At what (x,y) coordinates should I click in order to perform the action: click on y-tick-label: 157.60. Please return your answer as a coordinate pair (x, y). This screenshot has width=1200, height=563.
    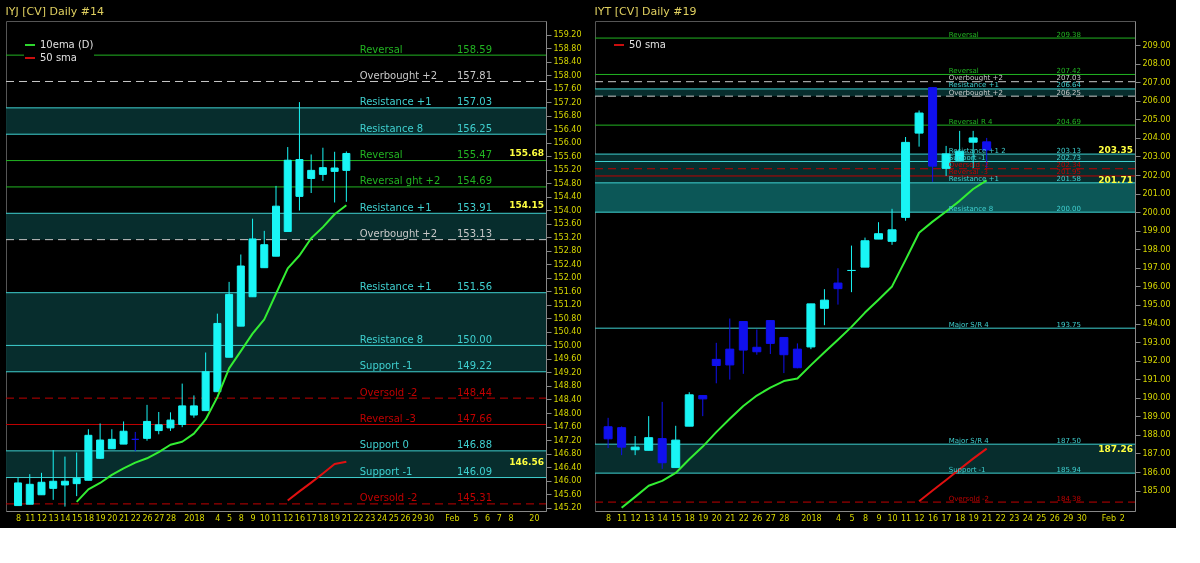
    Looking at the image, I should click on (567, 89).